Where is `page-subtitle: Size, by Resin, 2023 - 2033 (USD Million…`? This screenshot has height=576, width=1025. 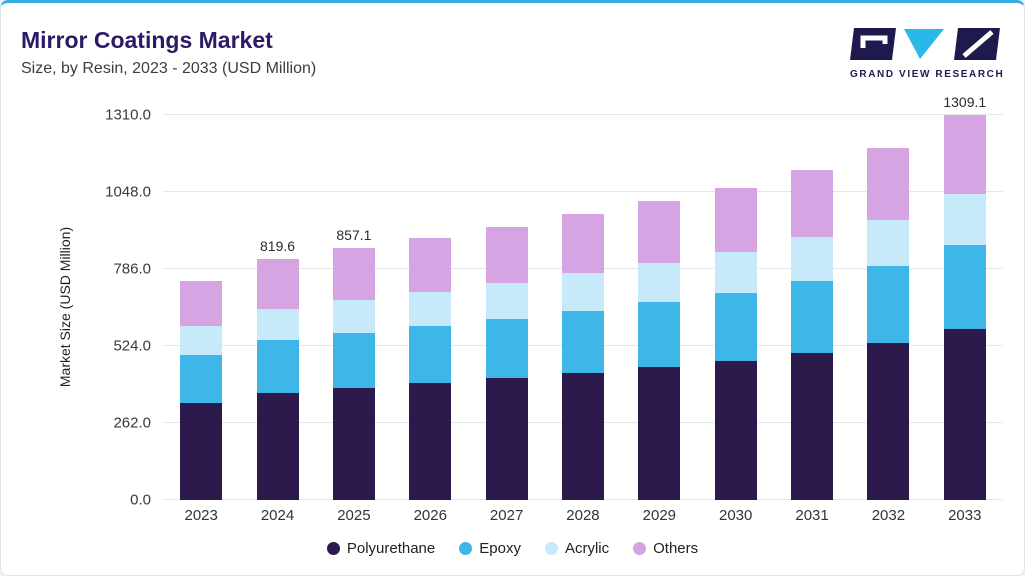 page-subtitle: Size, by Resin, 2023 - 2033 (USD Million… is located at coordinates (169, 68).